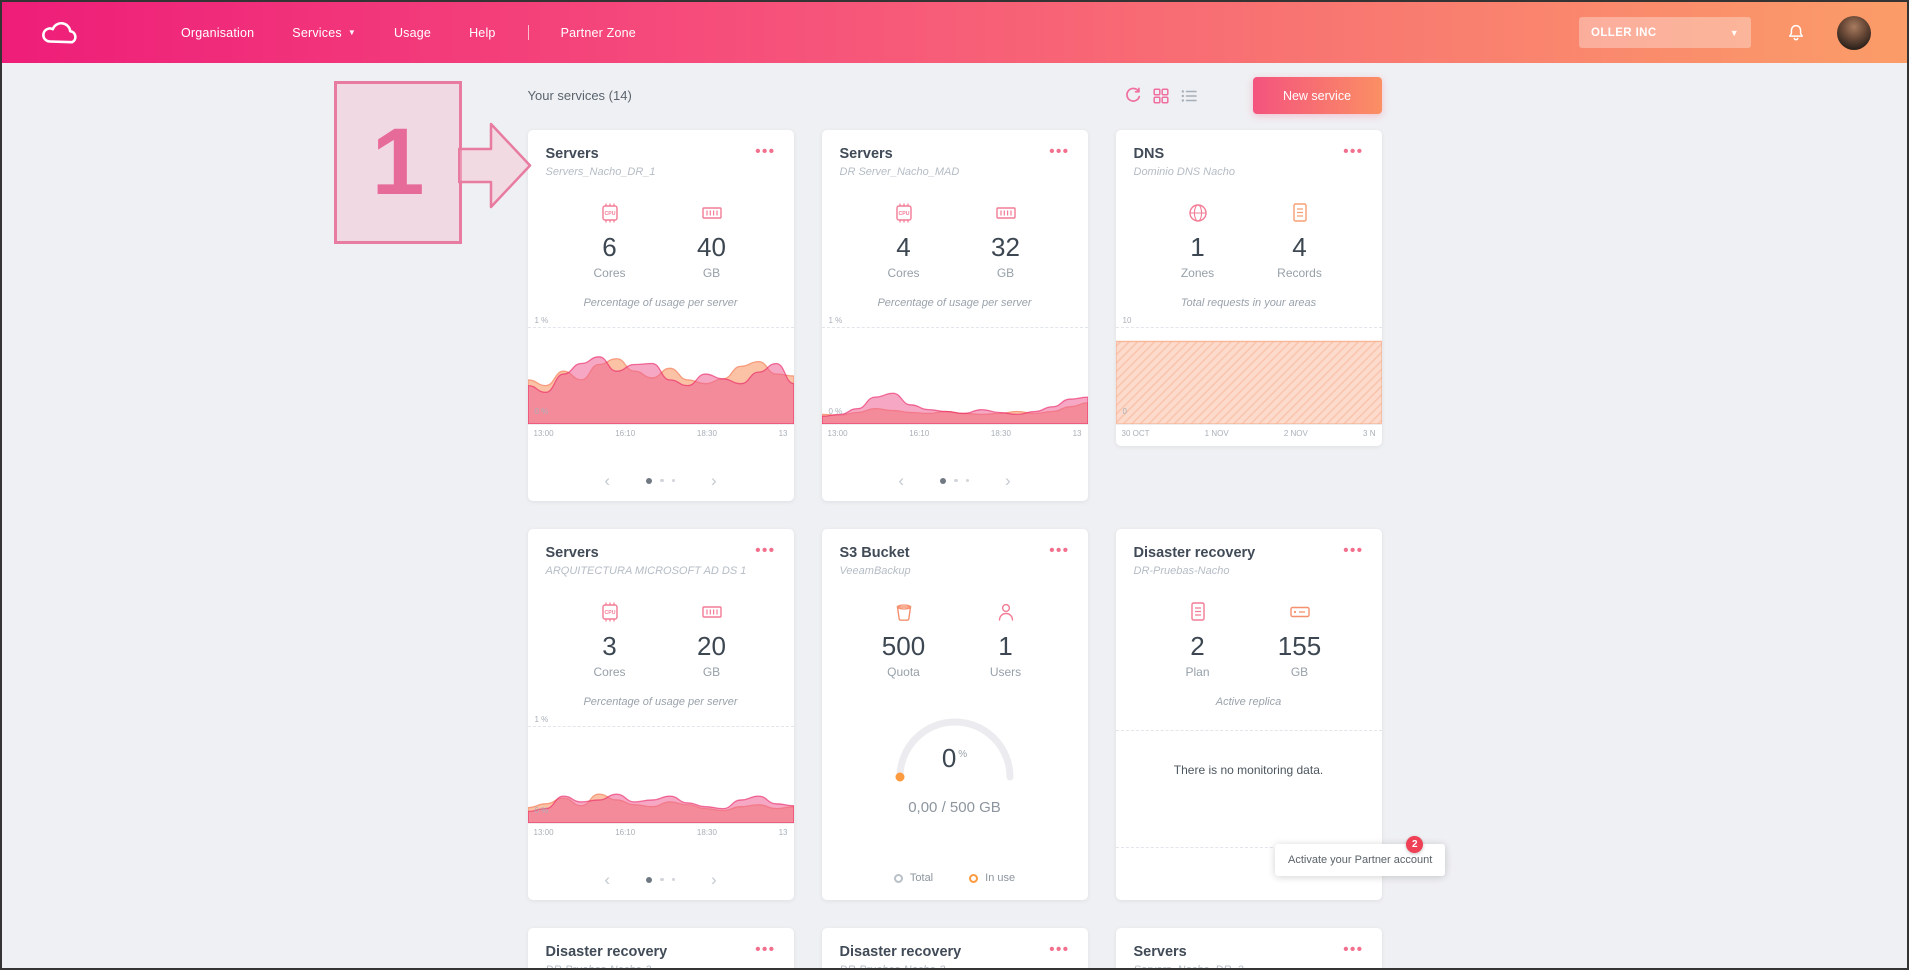 The height and width of the screenshot is (970, 1909). I want to click on new-service-button: New service, so click(1317, 95).